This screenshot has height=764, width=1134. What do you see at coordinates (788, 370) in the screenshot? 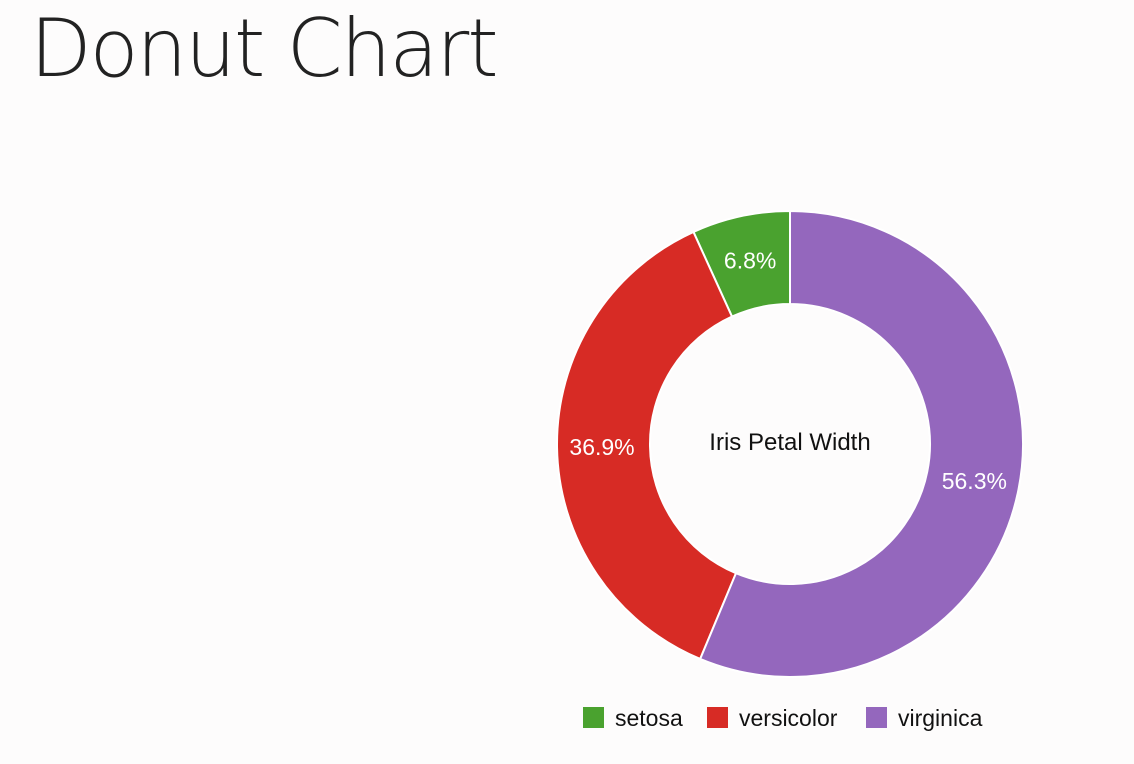
I see `slice-value-labels: 6.8% 36.9% 56.3%` at bounding box center [788, 370].